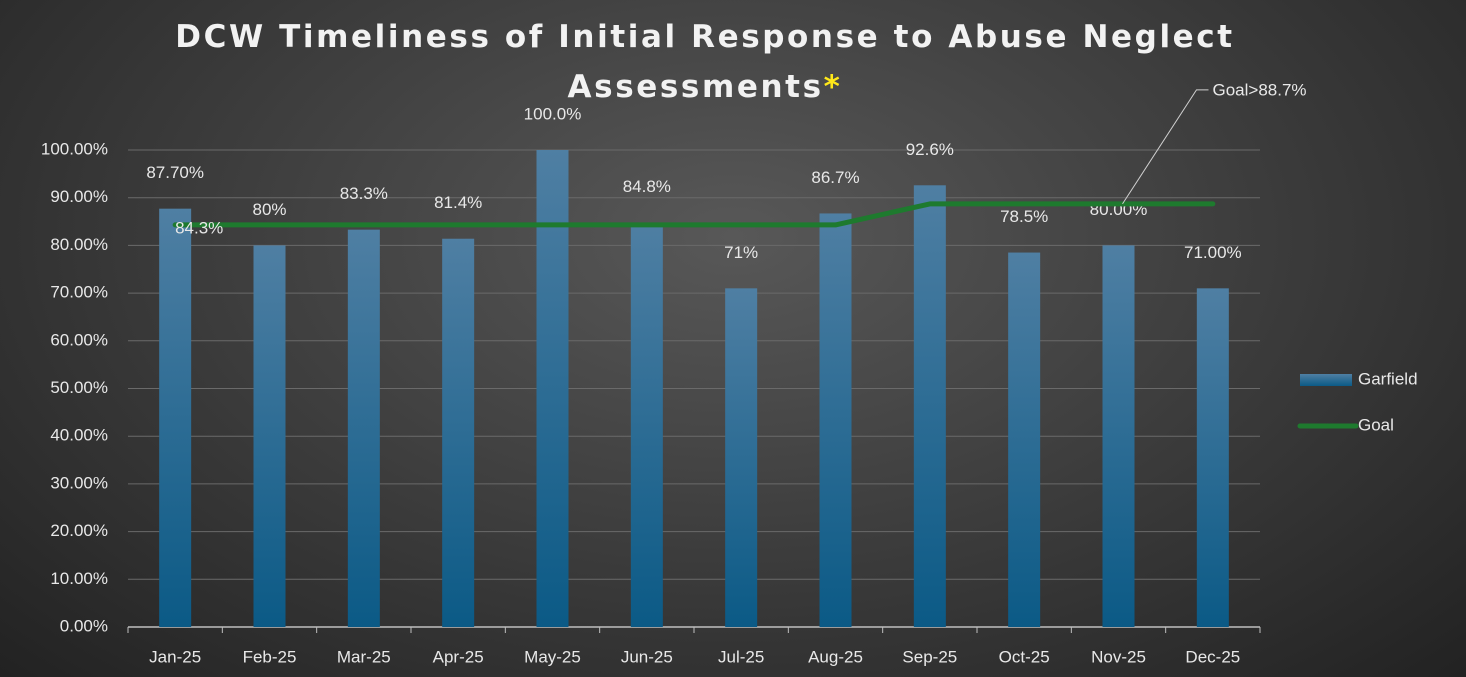 Image resolution: width=1466 pixels, height=677 pixels. I want to click on x-tick-label: Feb-25, so click(270, 656).